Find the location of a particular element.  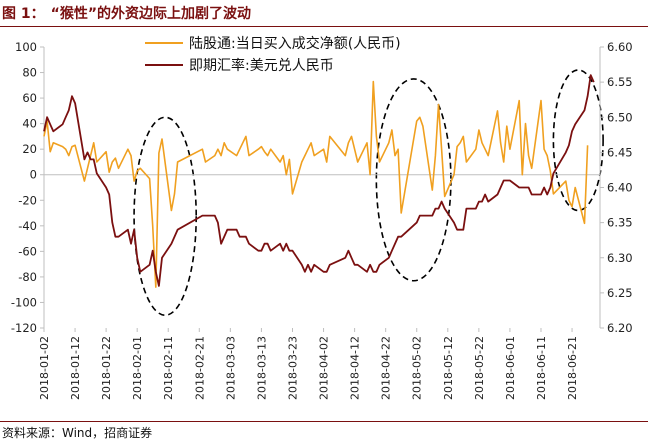

title-rule is located at coordinates (324, 26).